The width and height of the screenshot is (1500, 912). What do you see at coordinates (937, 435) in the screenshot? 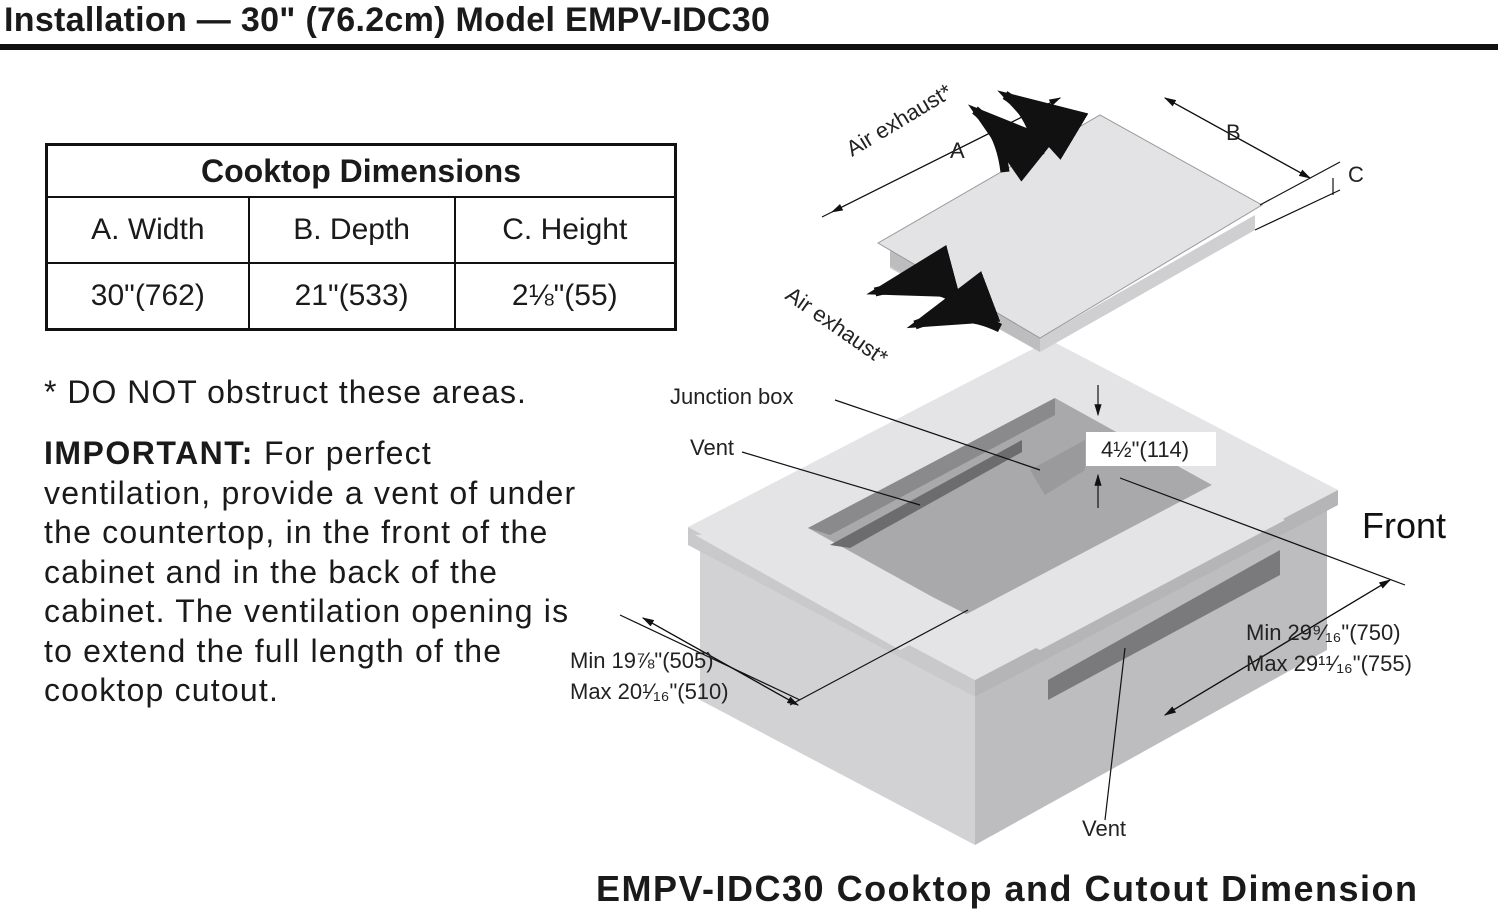
I see `junction-box-leader` at bounding box center [937, 435].